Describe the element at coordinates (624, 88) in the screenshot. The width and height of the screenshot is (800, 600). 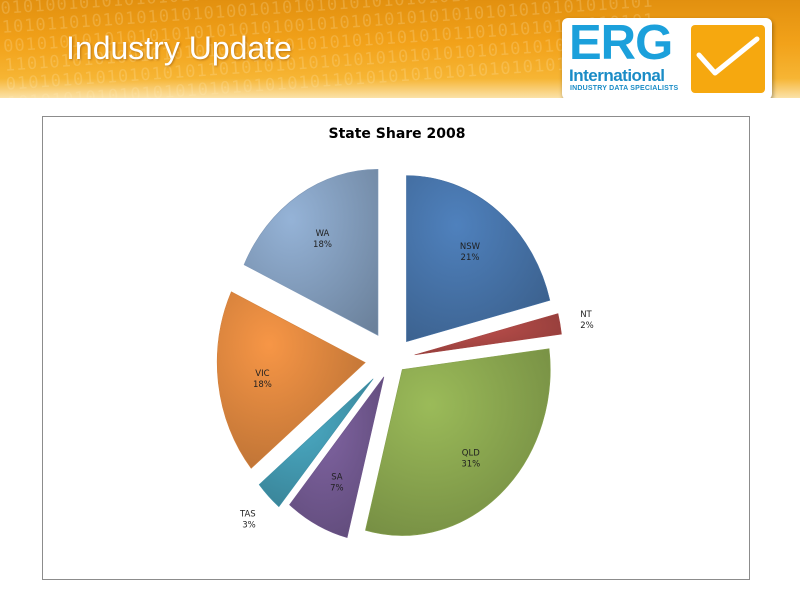
I see `logo-tagline: INDUSTRY DATA SPECIALISTS` at that location.